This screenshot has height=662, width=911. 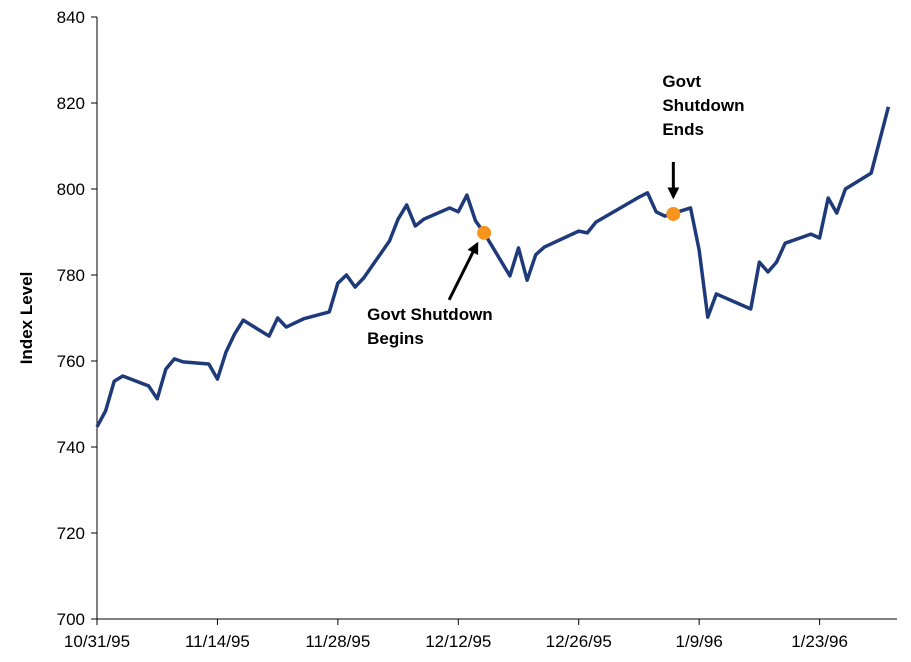 What do you see at coordinates (71, 275) in the screenshot?
I see `y-tick-label: 780` at bounding box center [71, 275].